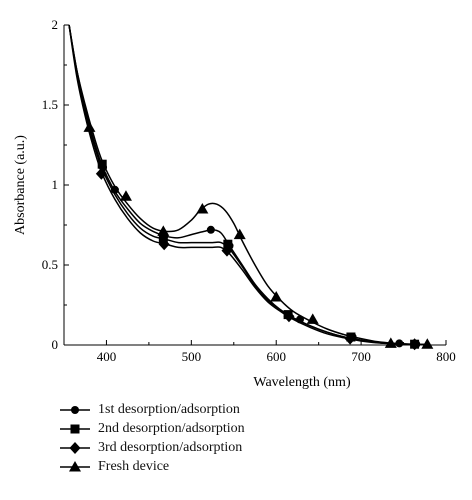  I want to click on x-tick-label: 700, so click(361, 356).